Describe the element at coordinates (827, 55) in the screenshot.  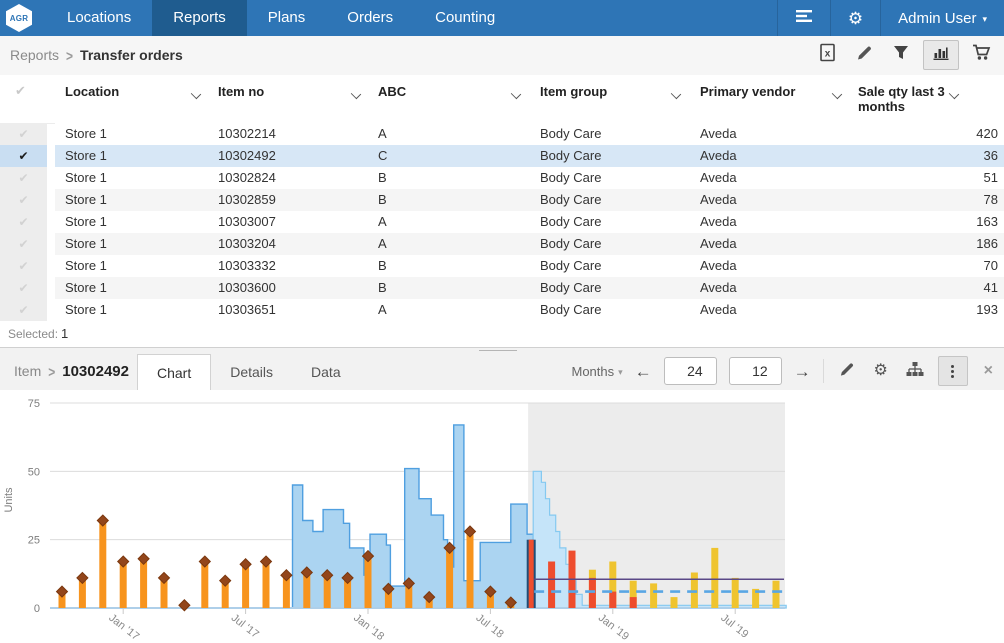
I see `export-excel-button: x` at that location.